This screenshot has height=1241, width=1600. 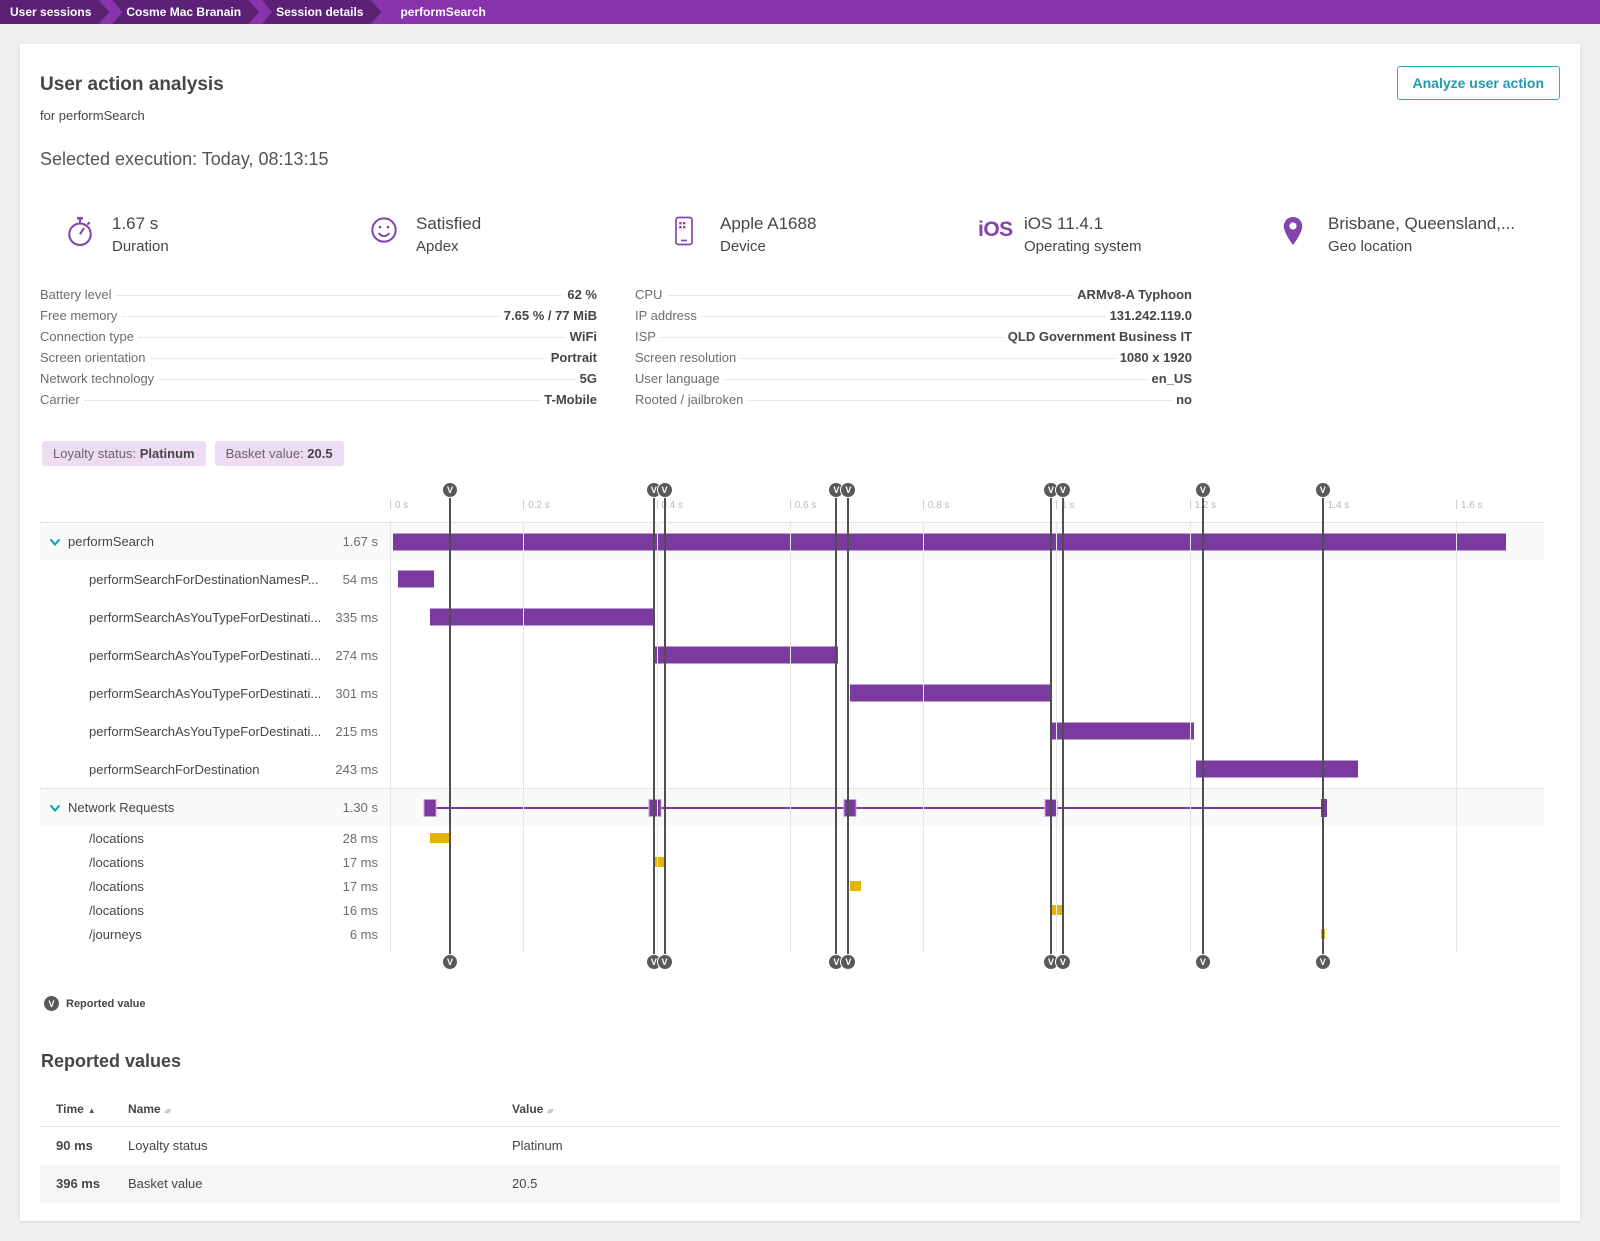 I want to click on detail-label: Battery level, so click(x=76, y=294).